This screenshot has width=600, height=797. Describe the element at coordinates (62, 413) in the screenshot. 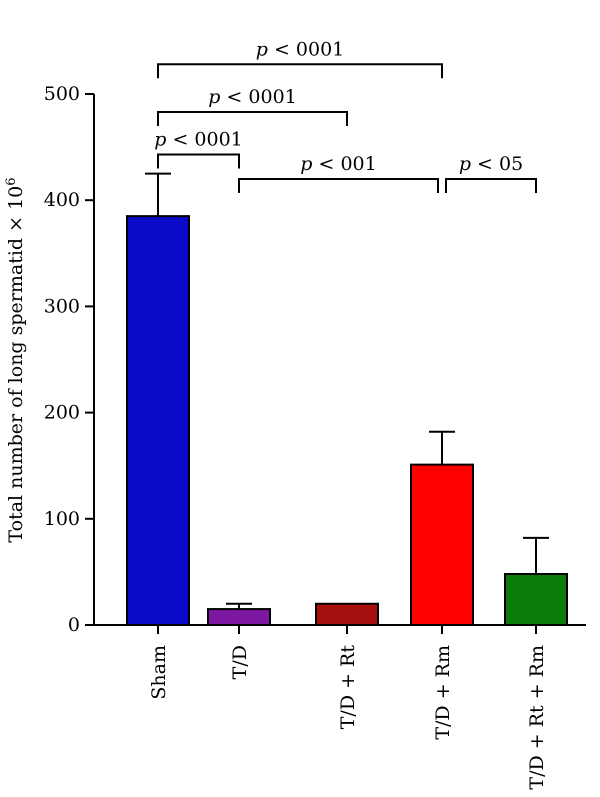

I see `y-tick-label: 200` at that location.